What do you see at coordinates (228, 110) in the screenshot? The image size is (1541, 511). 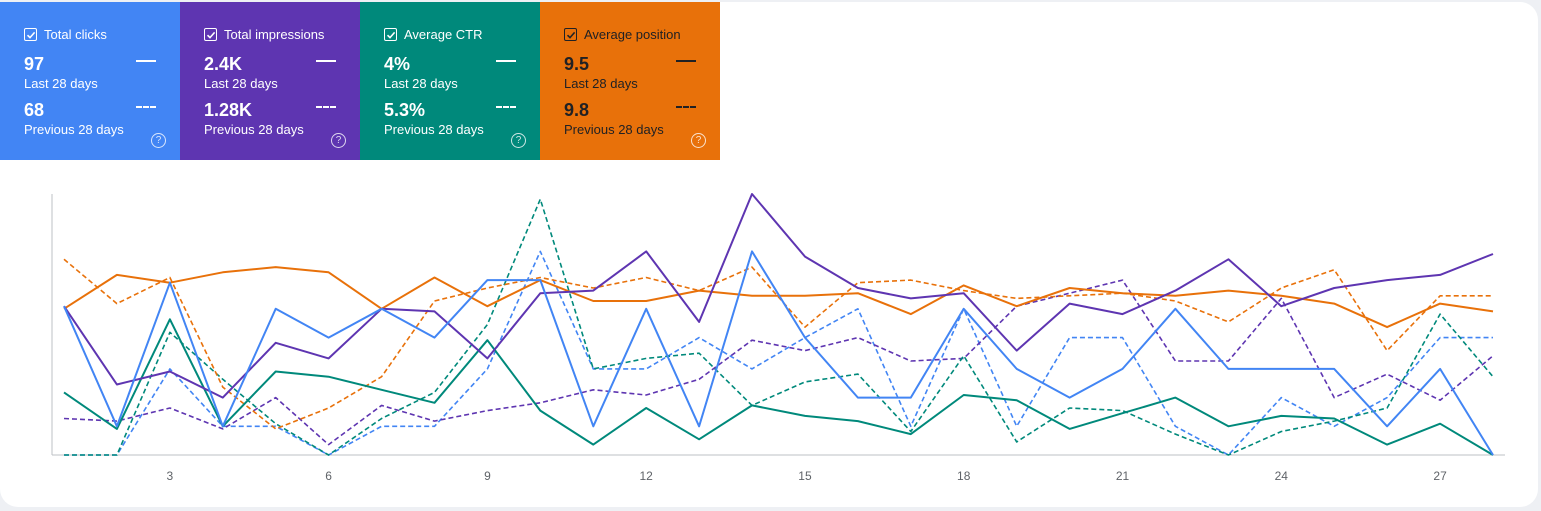 I see `previous-value: 1.28K` at bounding box center [228, 110].